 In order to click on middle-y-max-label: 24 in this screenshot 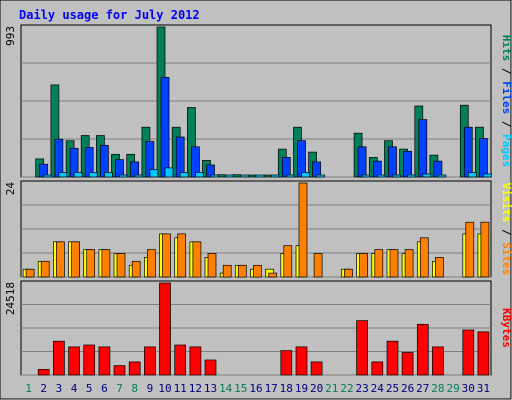, I will do `click(10, 189)`.